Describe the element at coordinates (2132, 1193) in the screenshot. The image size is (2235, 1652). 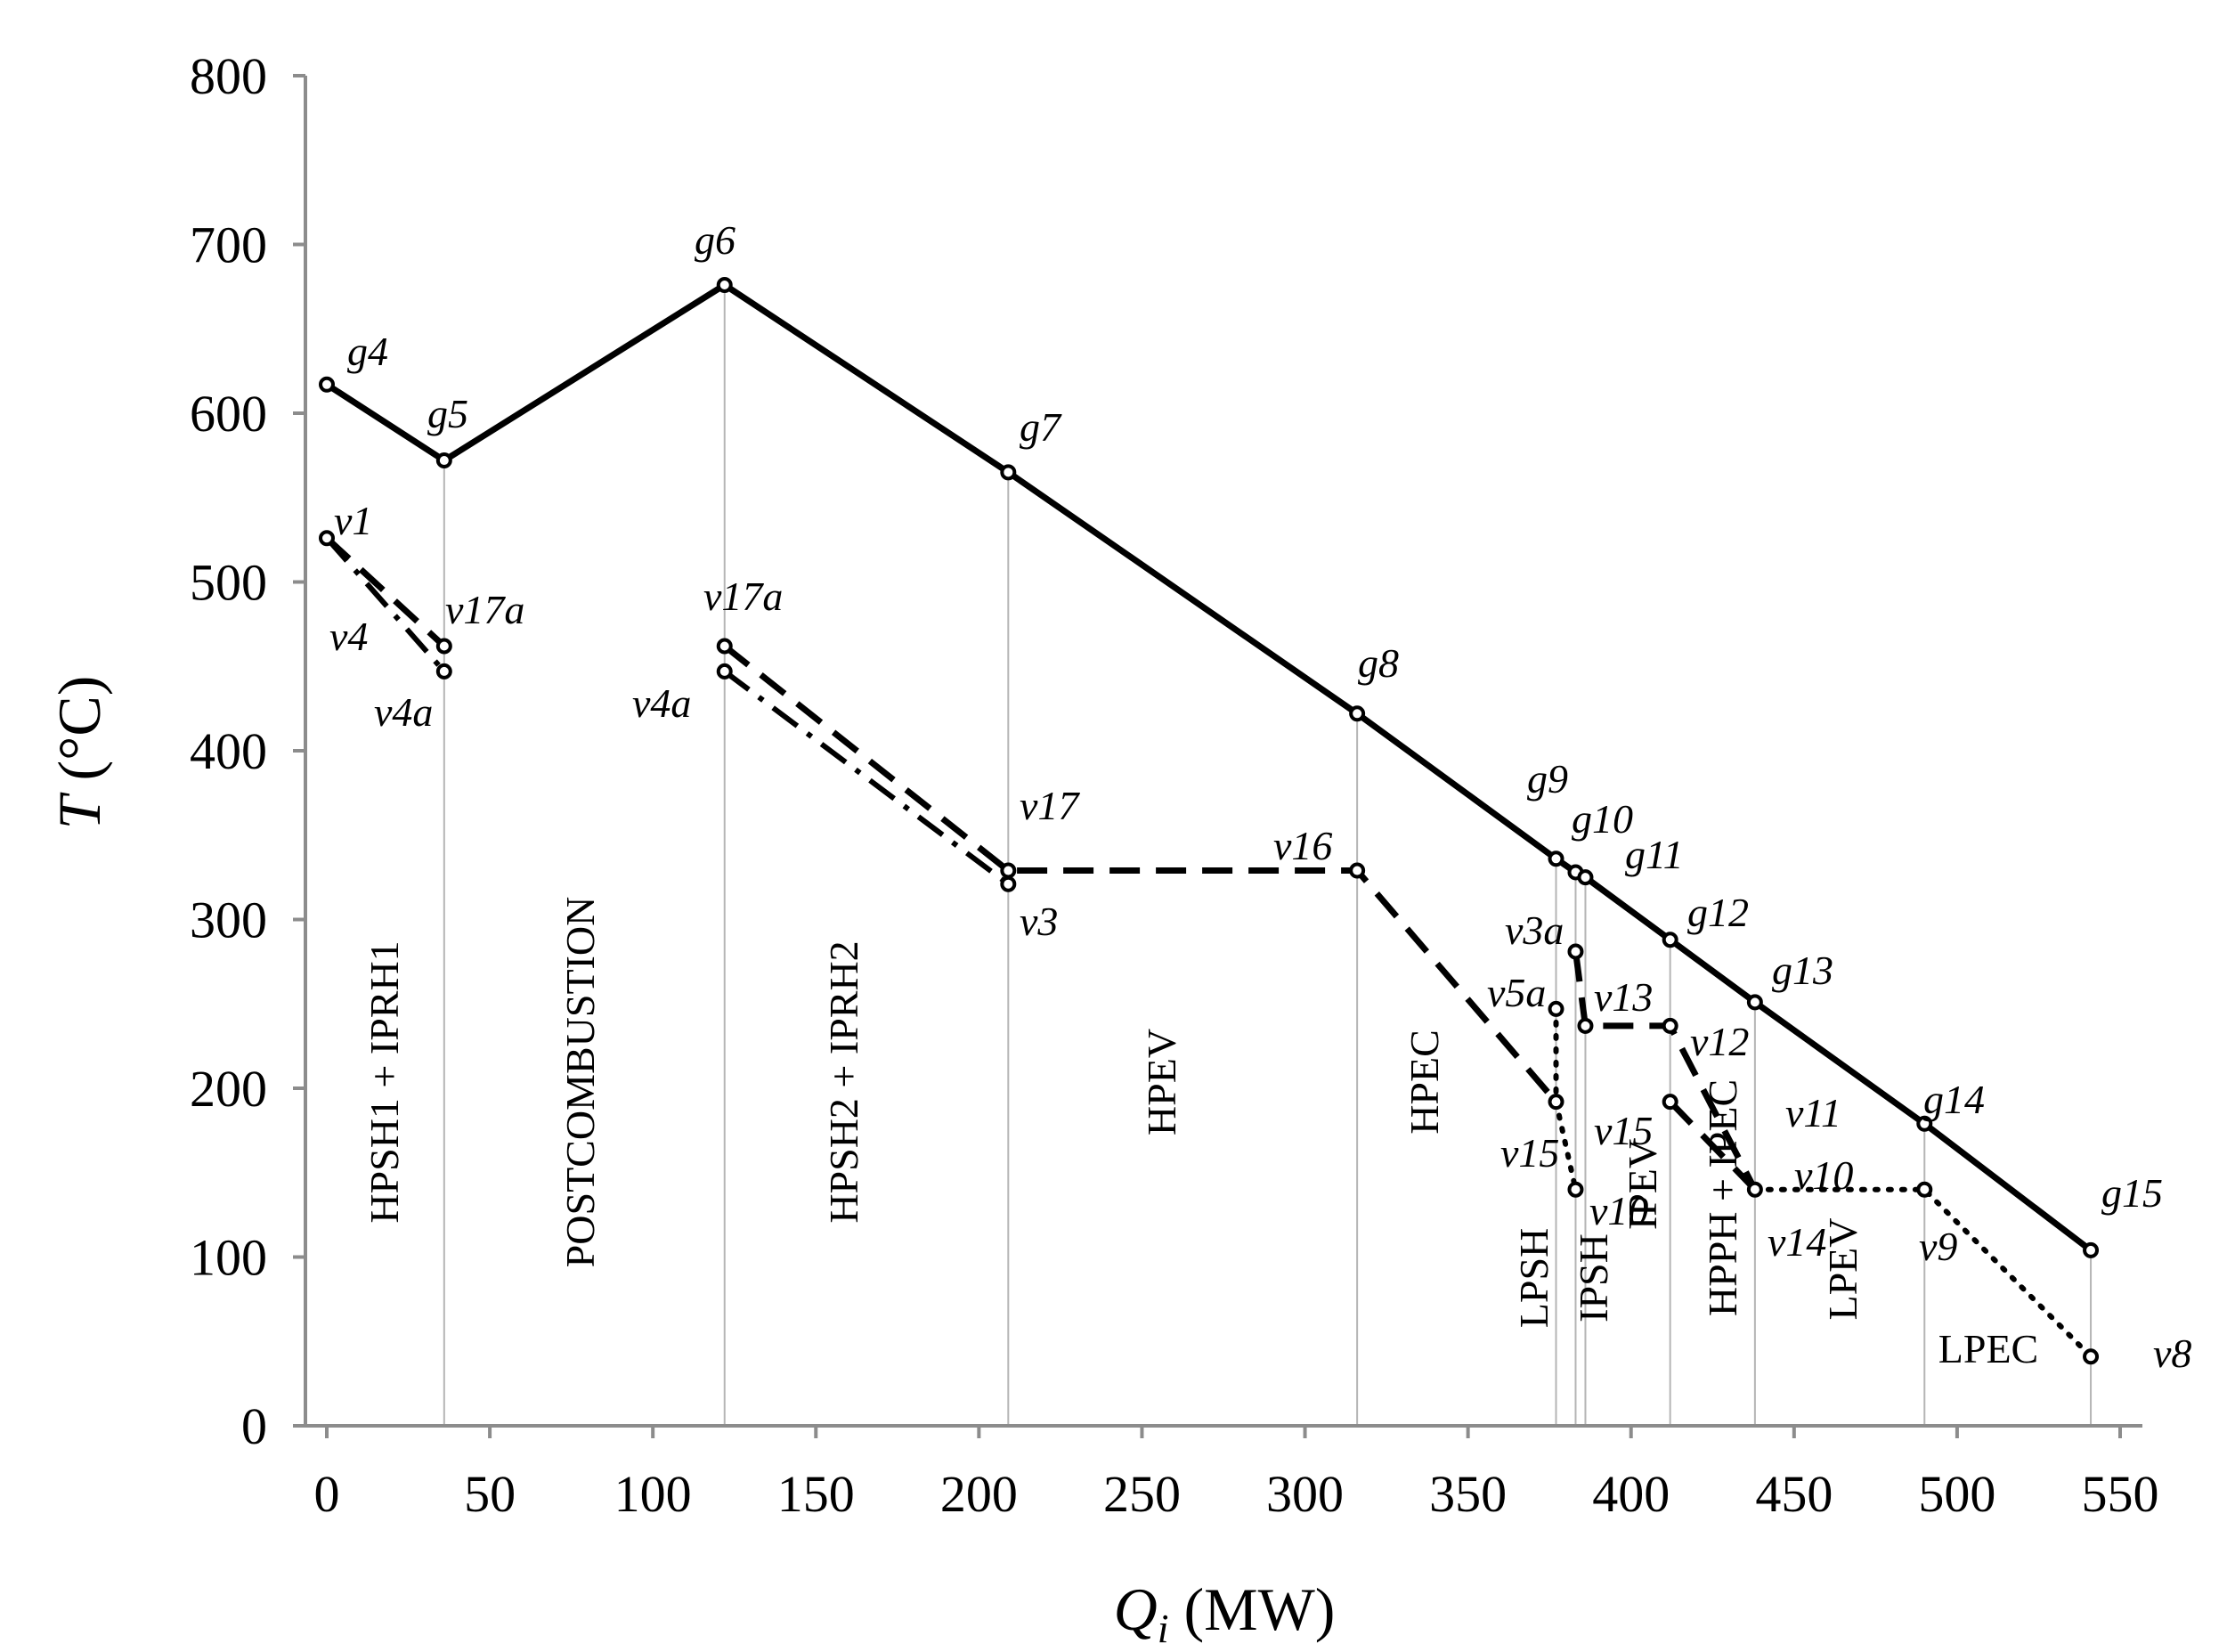
I see `point-label-g15: g15` at that location.